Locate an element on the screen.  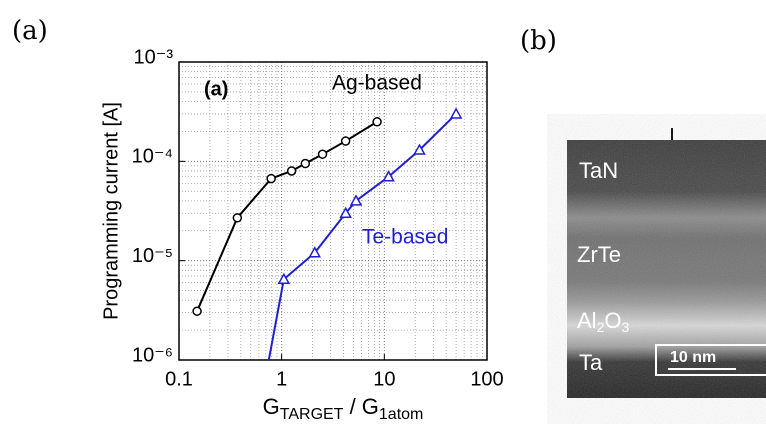
layer-label: Ta is located at coordinates (591, 362).